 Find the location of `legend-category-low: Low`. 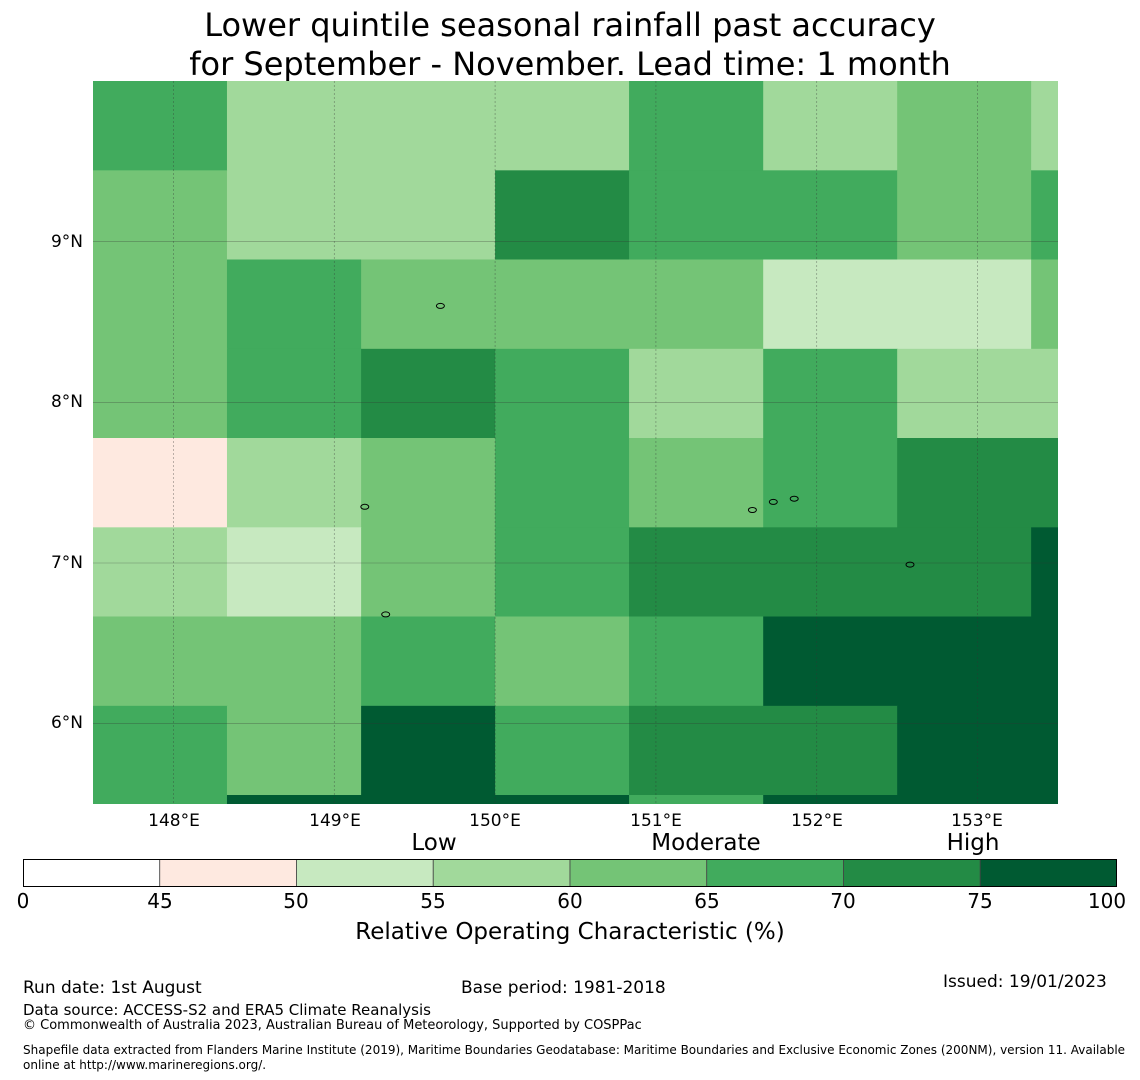

legend-category-low: Low is located at coordinates (434, 843).